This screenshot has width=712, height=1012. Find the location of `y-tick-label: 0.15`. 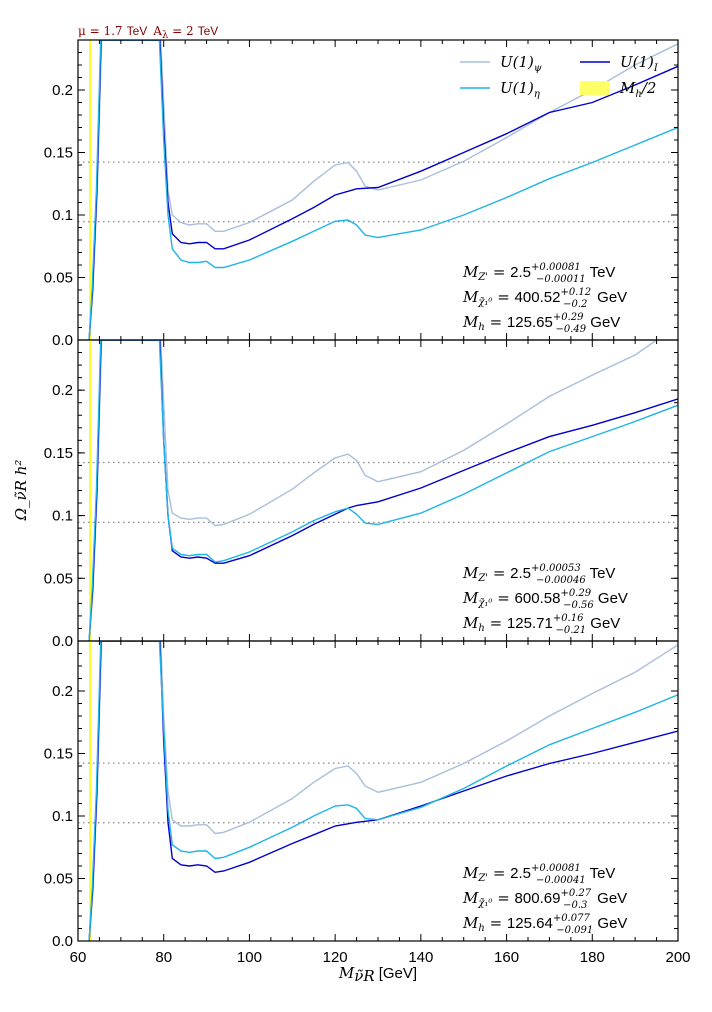

y-tick-label: 0.15 is located at coordinates (58, 453).